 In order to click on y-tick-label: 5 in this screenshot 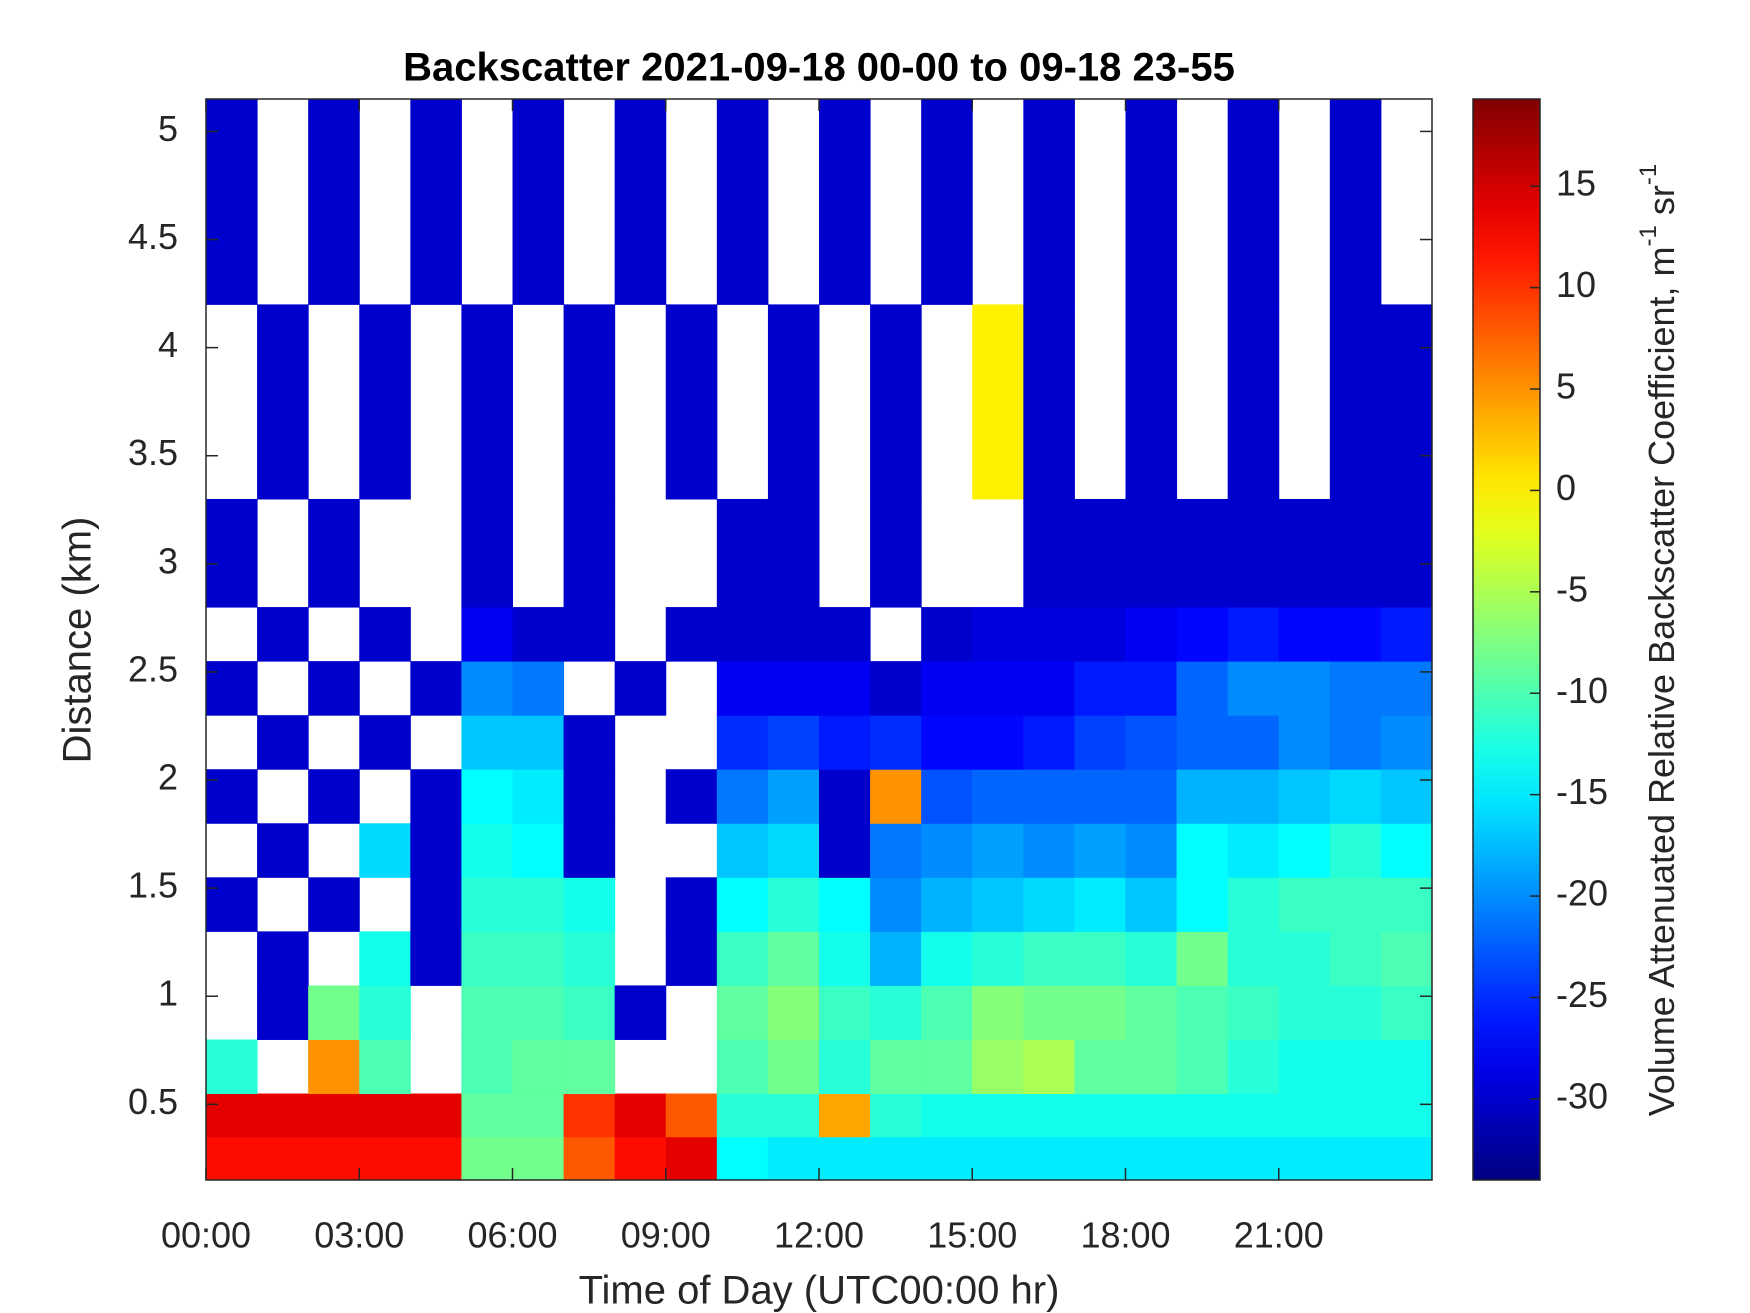, I will do `click(168, 128)`.